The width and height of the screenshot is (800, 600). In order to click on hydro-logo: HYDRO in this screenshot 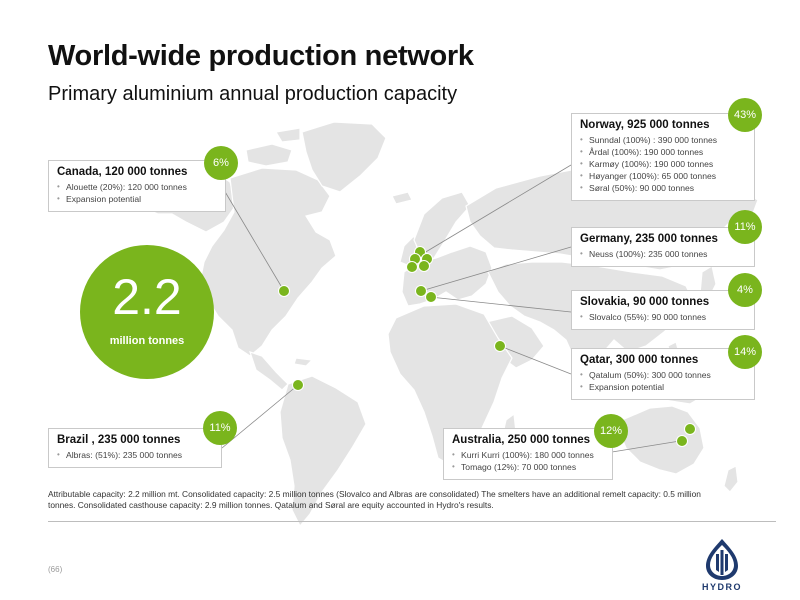, I will do `click(722, 565)`.